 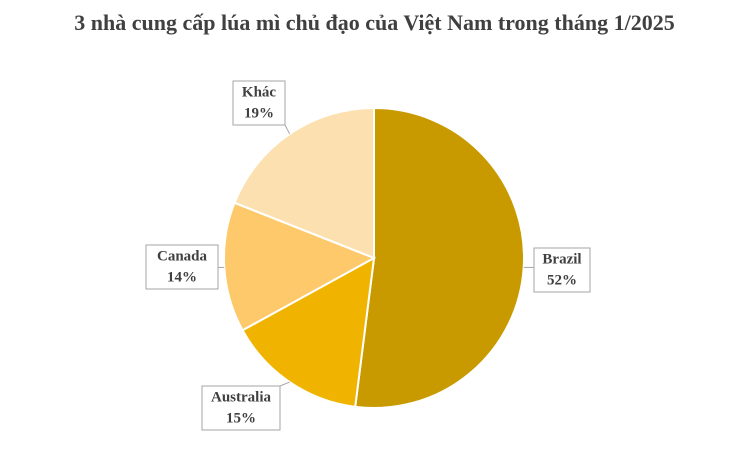 I want to click on category-label: Khác, so click(x=259, y=92).